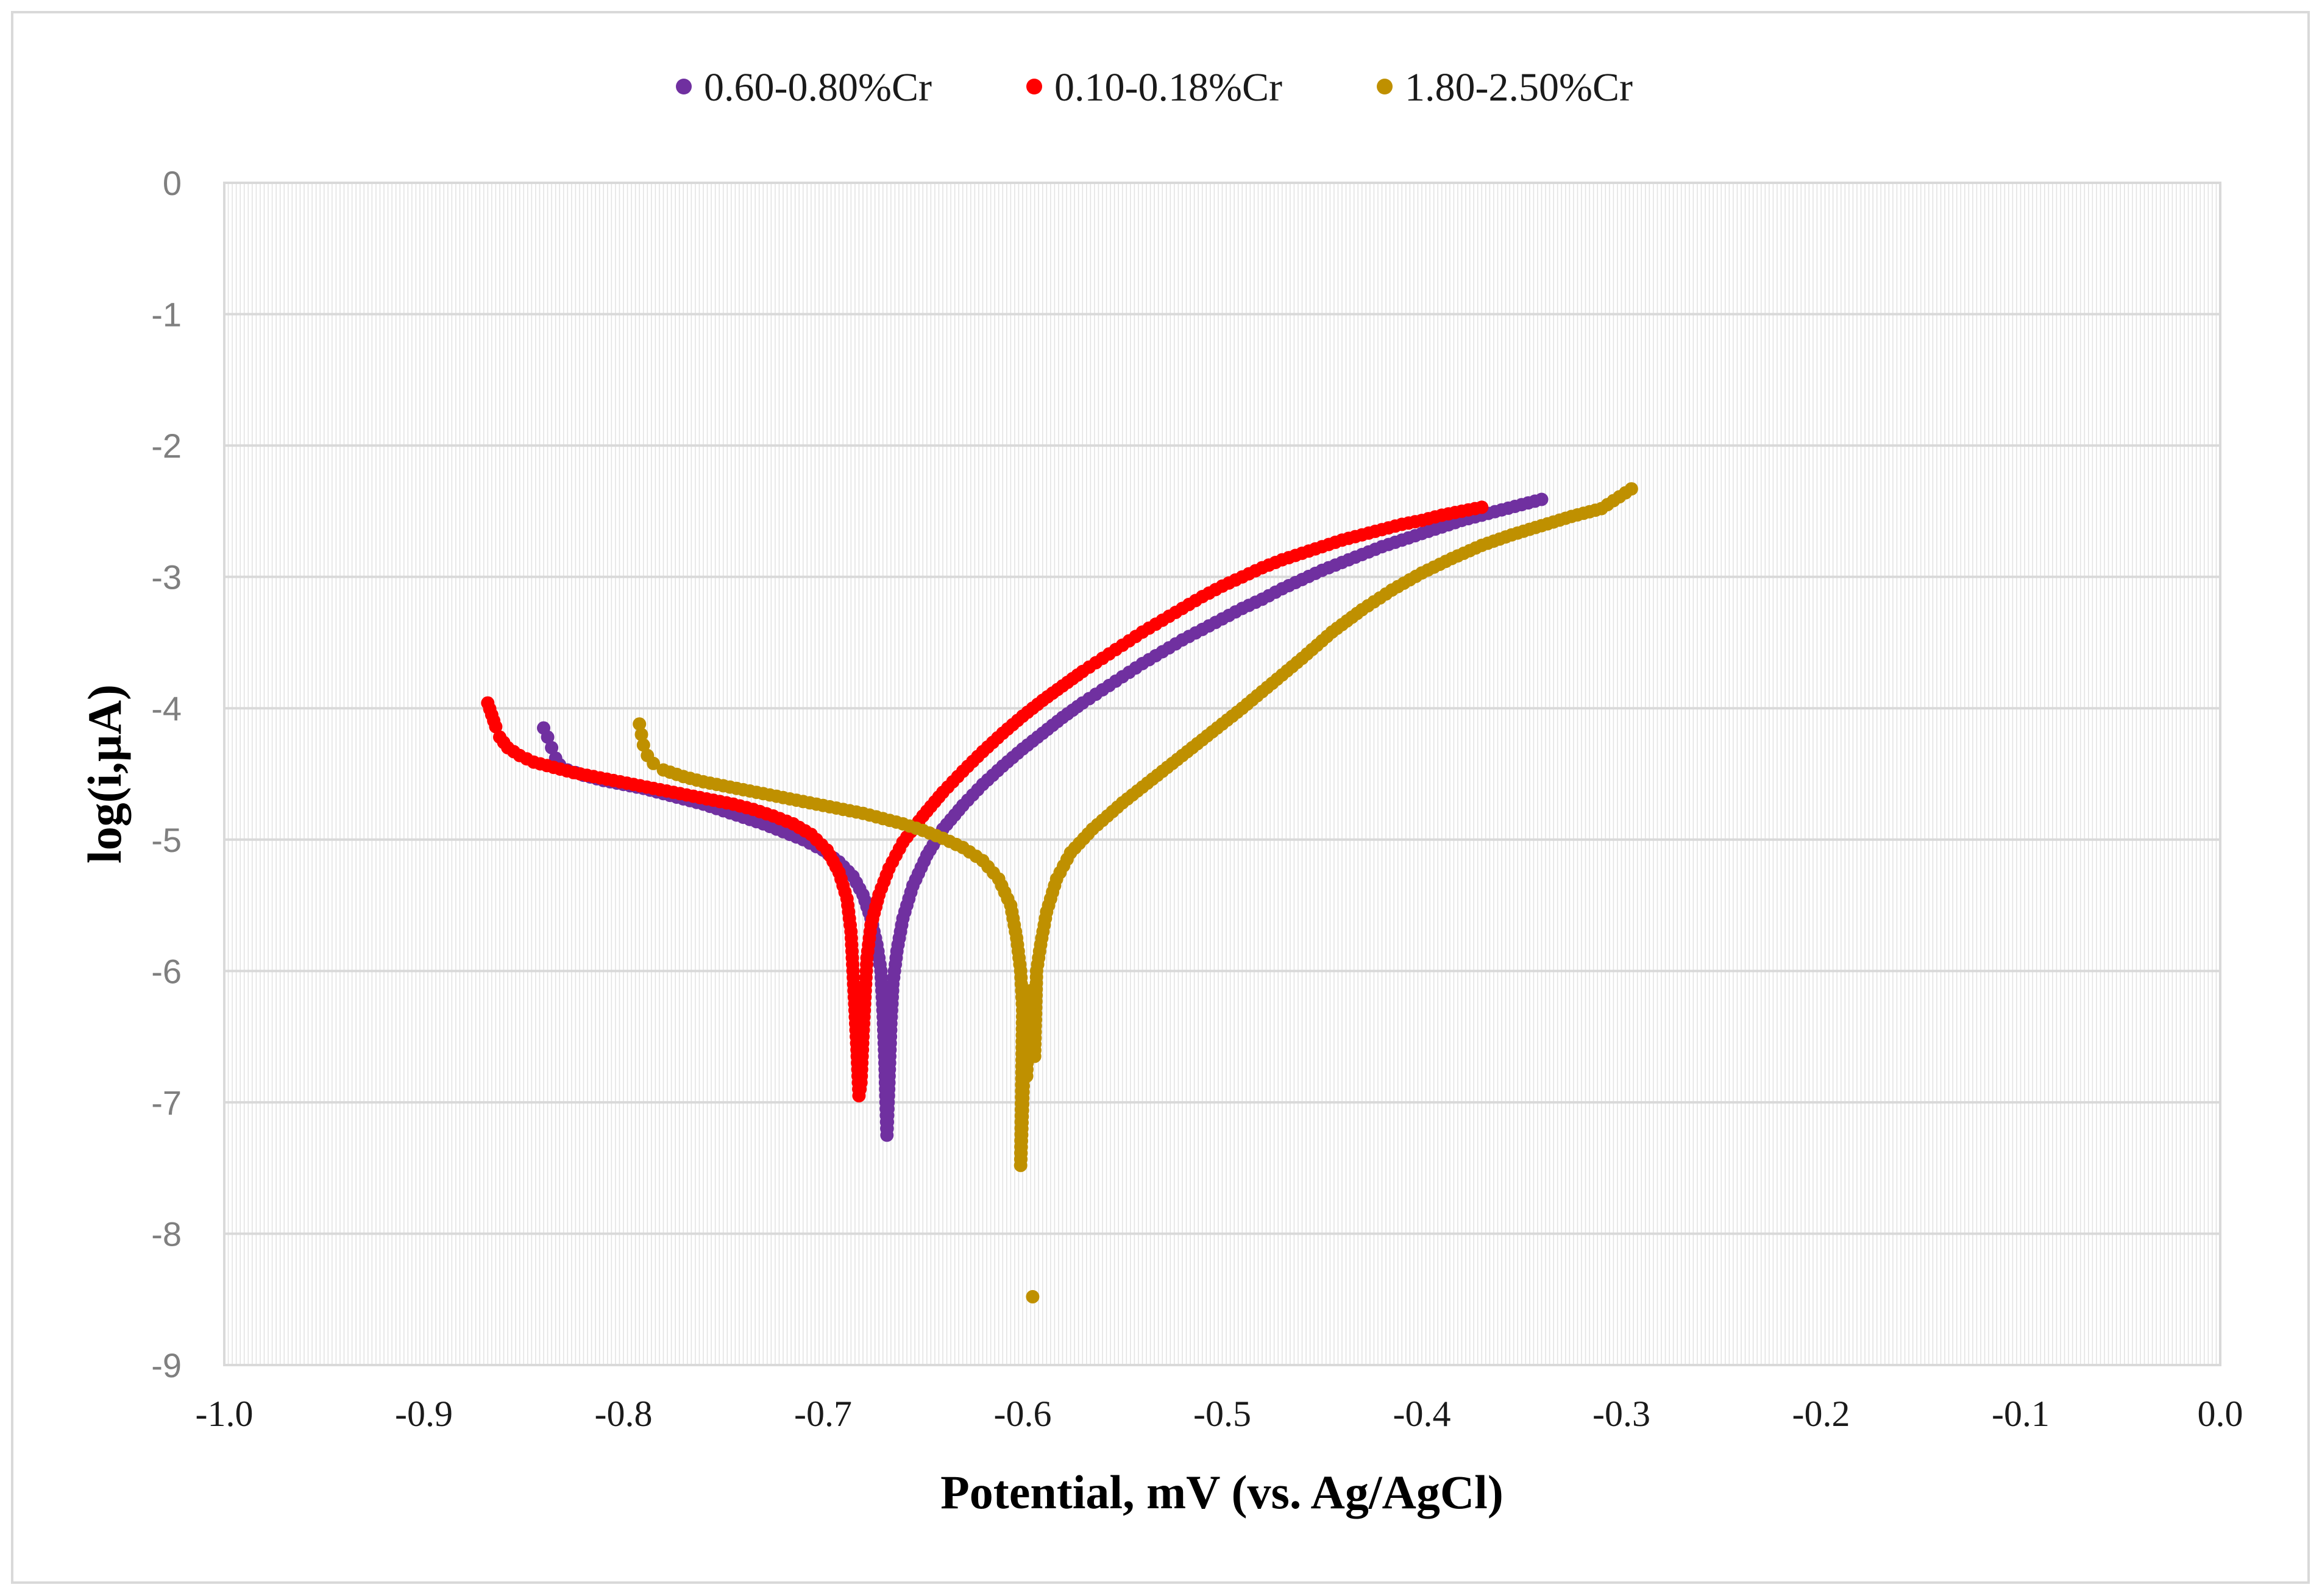  What do you see at coordinates (1821, 1414) in the screenshot?
I see `x-tick-label: -0.2` at bounding box center [1821, 1414].